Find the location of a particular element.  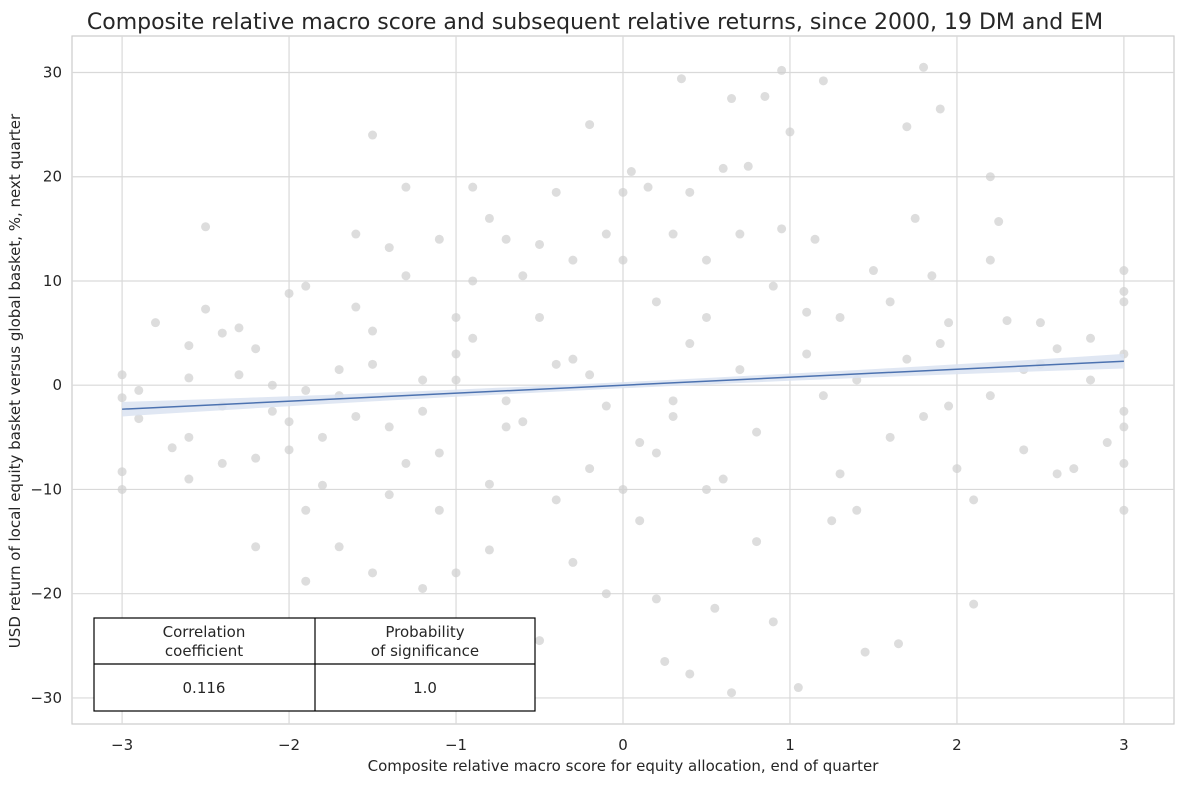

x-tick-label: −1 is located at coordinates (456, 745).